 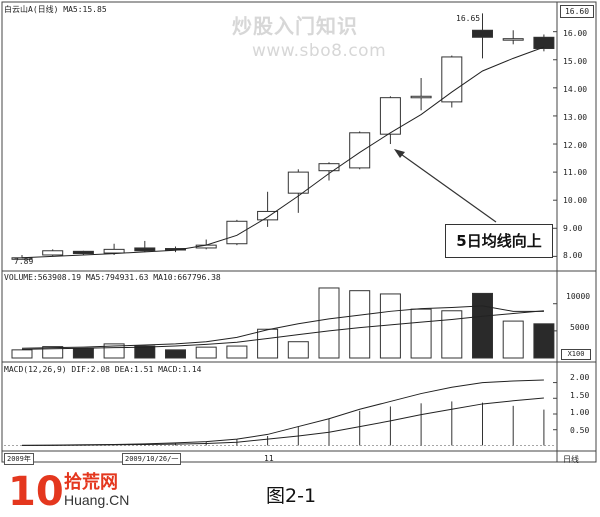 What do you see at coordinates (580, 430) in the screenshot?
I see `macd-tick: 0.50` at bounding box center [580, 430].